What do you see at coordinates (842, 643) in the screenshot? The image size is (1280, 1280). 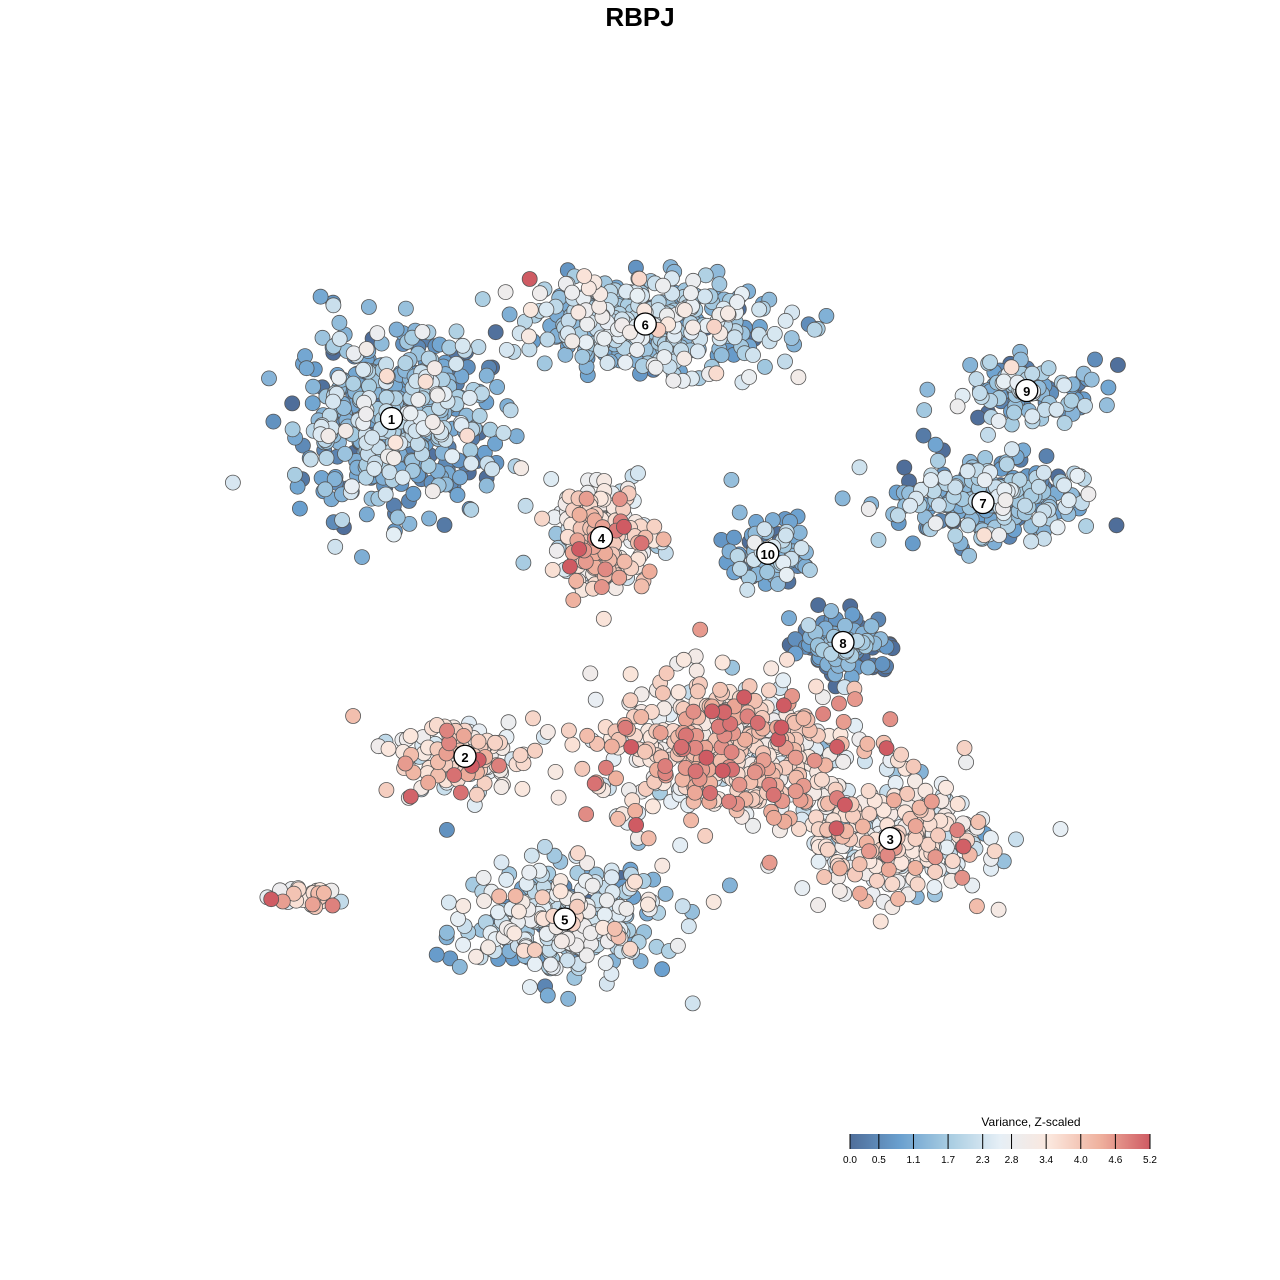 I see `svg-text: 8` at bounding box center [842, 643].